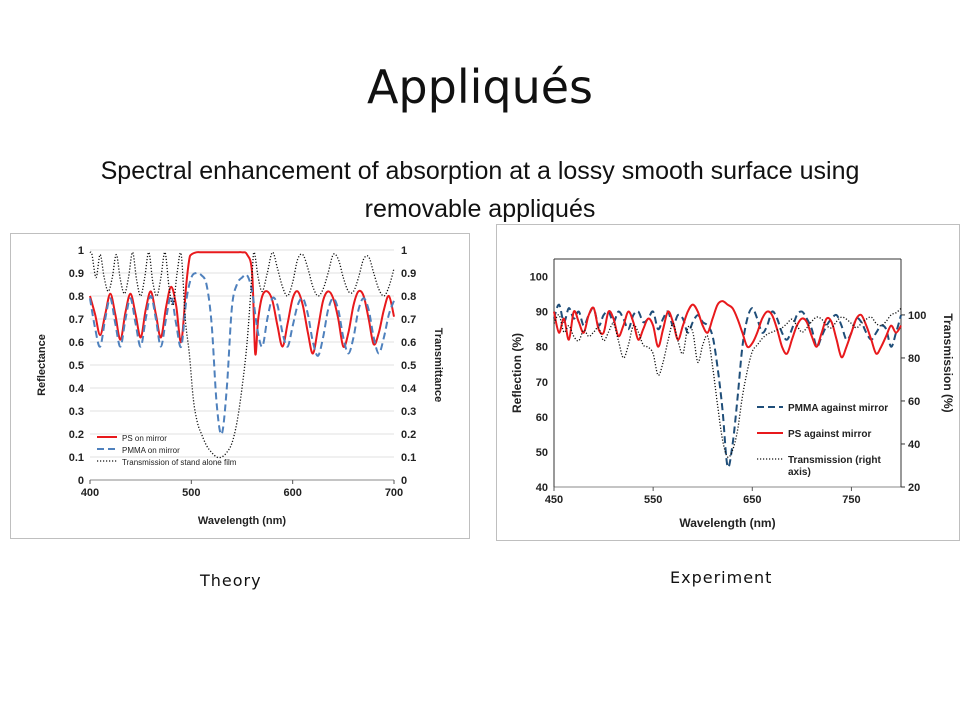 The image size is (960, 720). I want to click on x-tick-label-1: 500, so click(191, 493).